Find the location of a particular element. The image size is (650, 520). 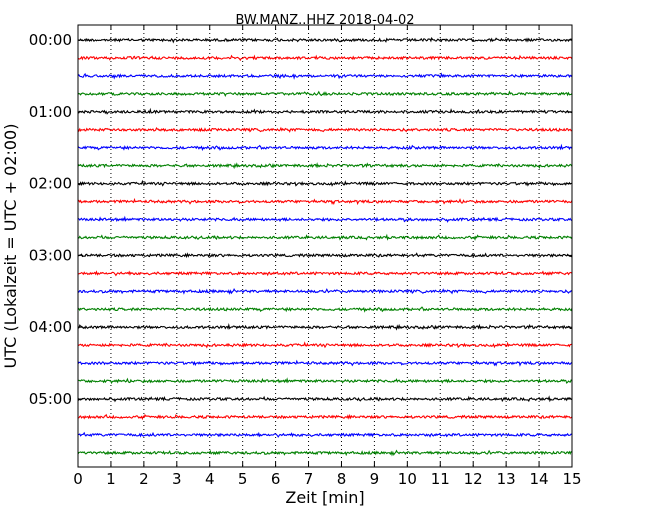

x-tick-label: 13 is located at coordinates (506, 479).